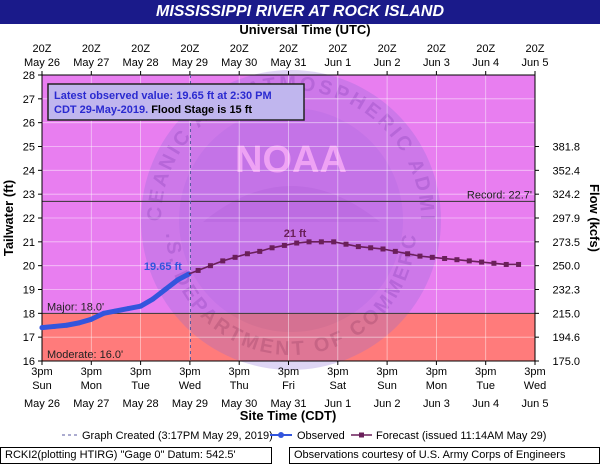 The image size is (600, 465). What do you see at coordinates (29, 219) in the screenshot?
I see `y-tick-label: 22` at bounding box center [29, 219].